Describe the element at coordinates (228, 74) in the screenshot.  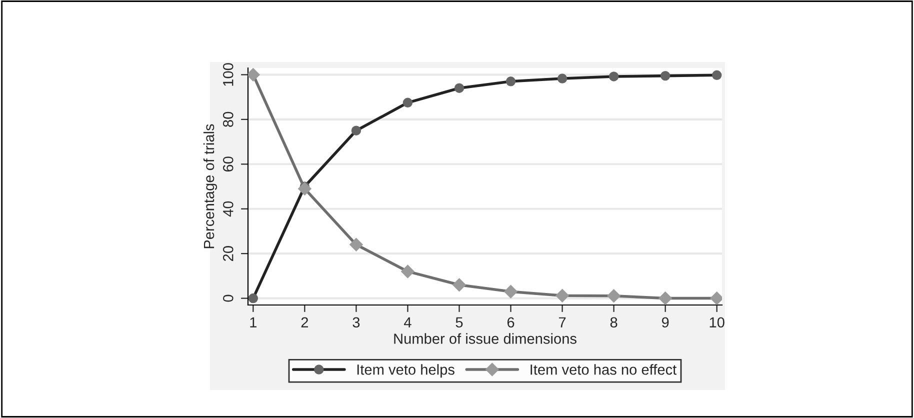
I see `y-tick-label: 100` at that location.